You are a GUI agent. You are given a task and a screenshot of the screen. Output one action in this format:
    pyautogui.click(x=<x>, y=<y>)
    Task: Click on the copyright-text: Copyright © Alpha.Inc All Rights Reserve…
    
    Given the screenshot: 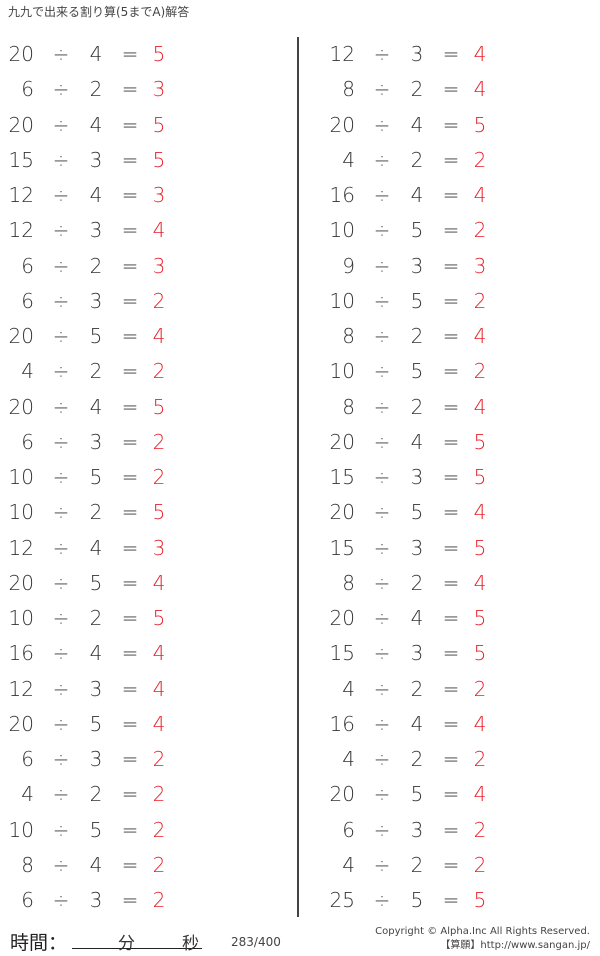 What is the action you would take?
    pyautogui.click(x=482, y=931)
    